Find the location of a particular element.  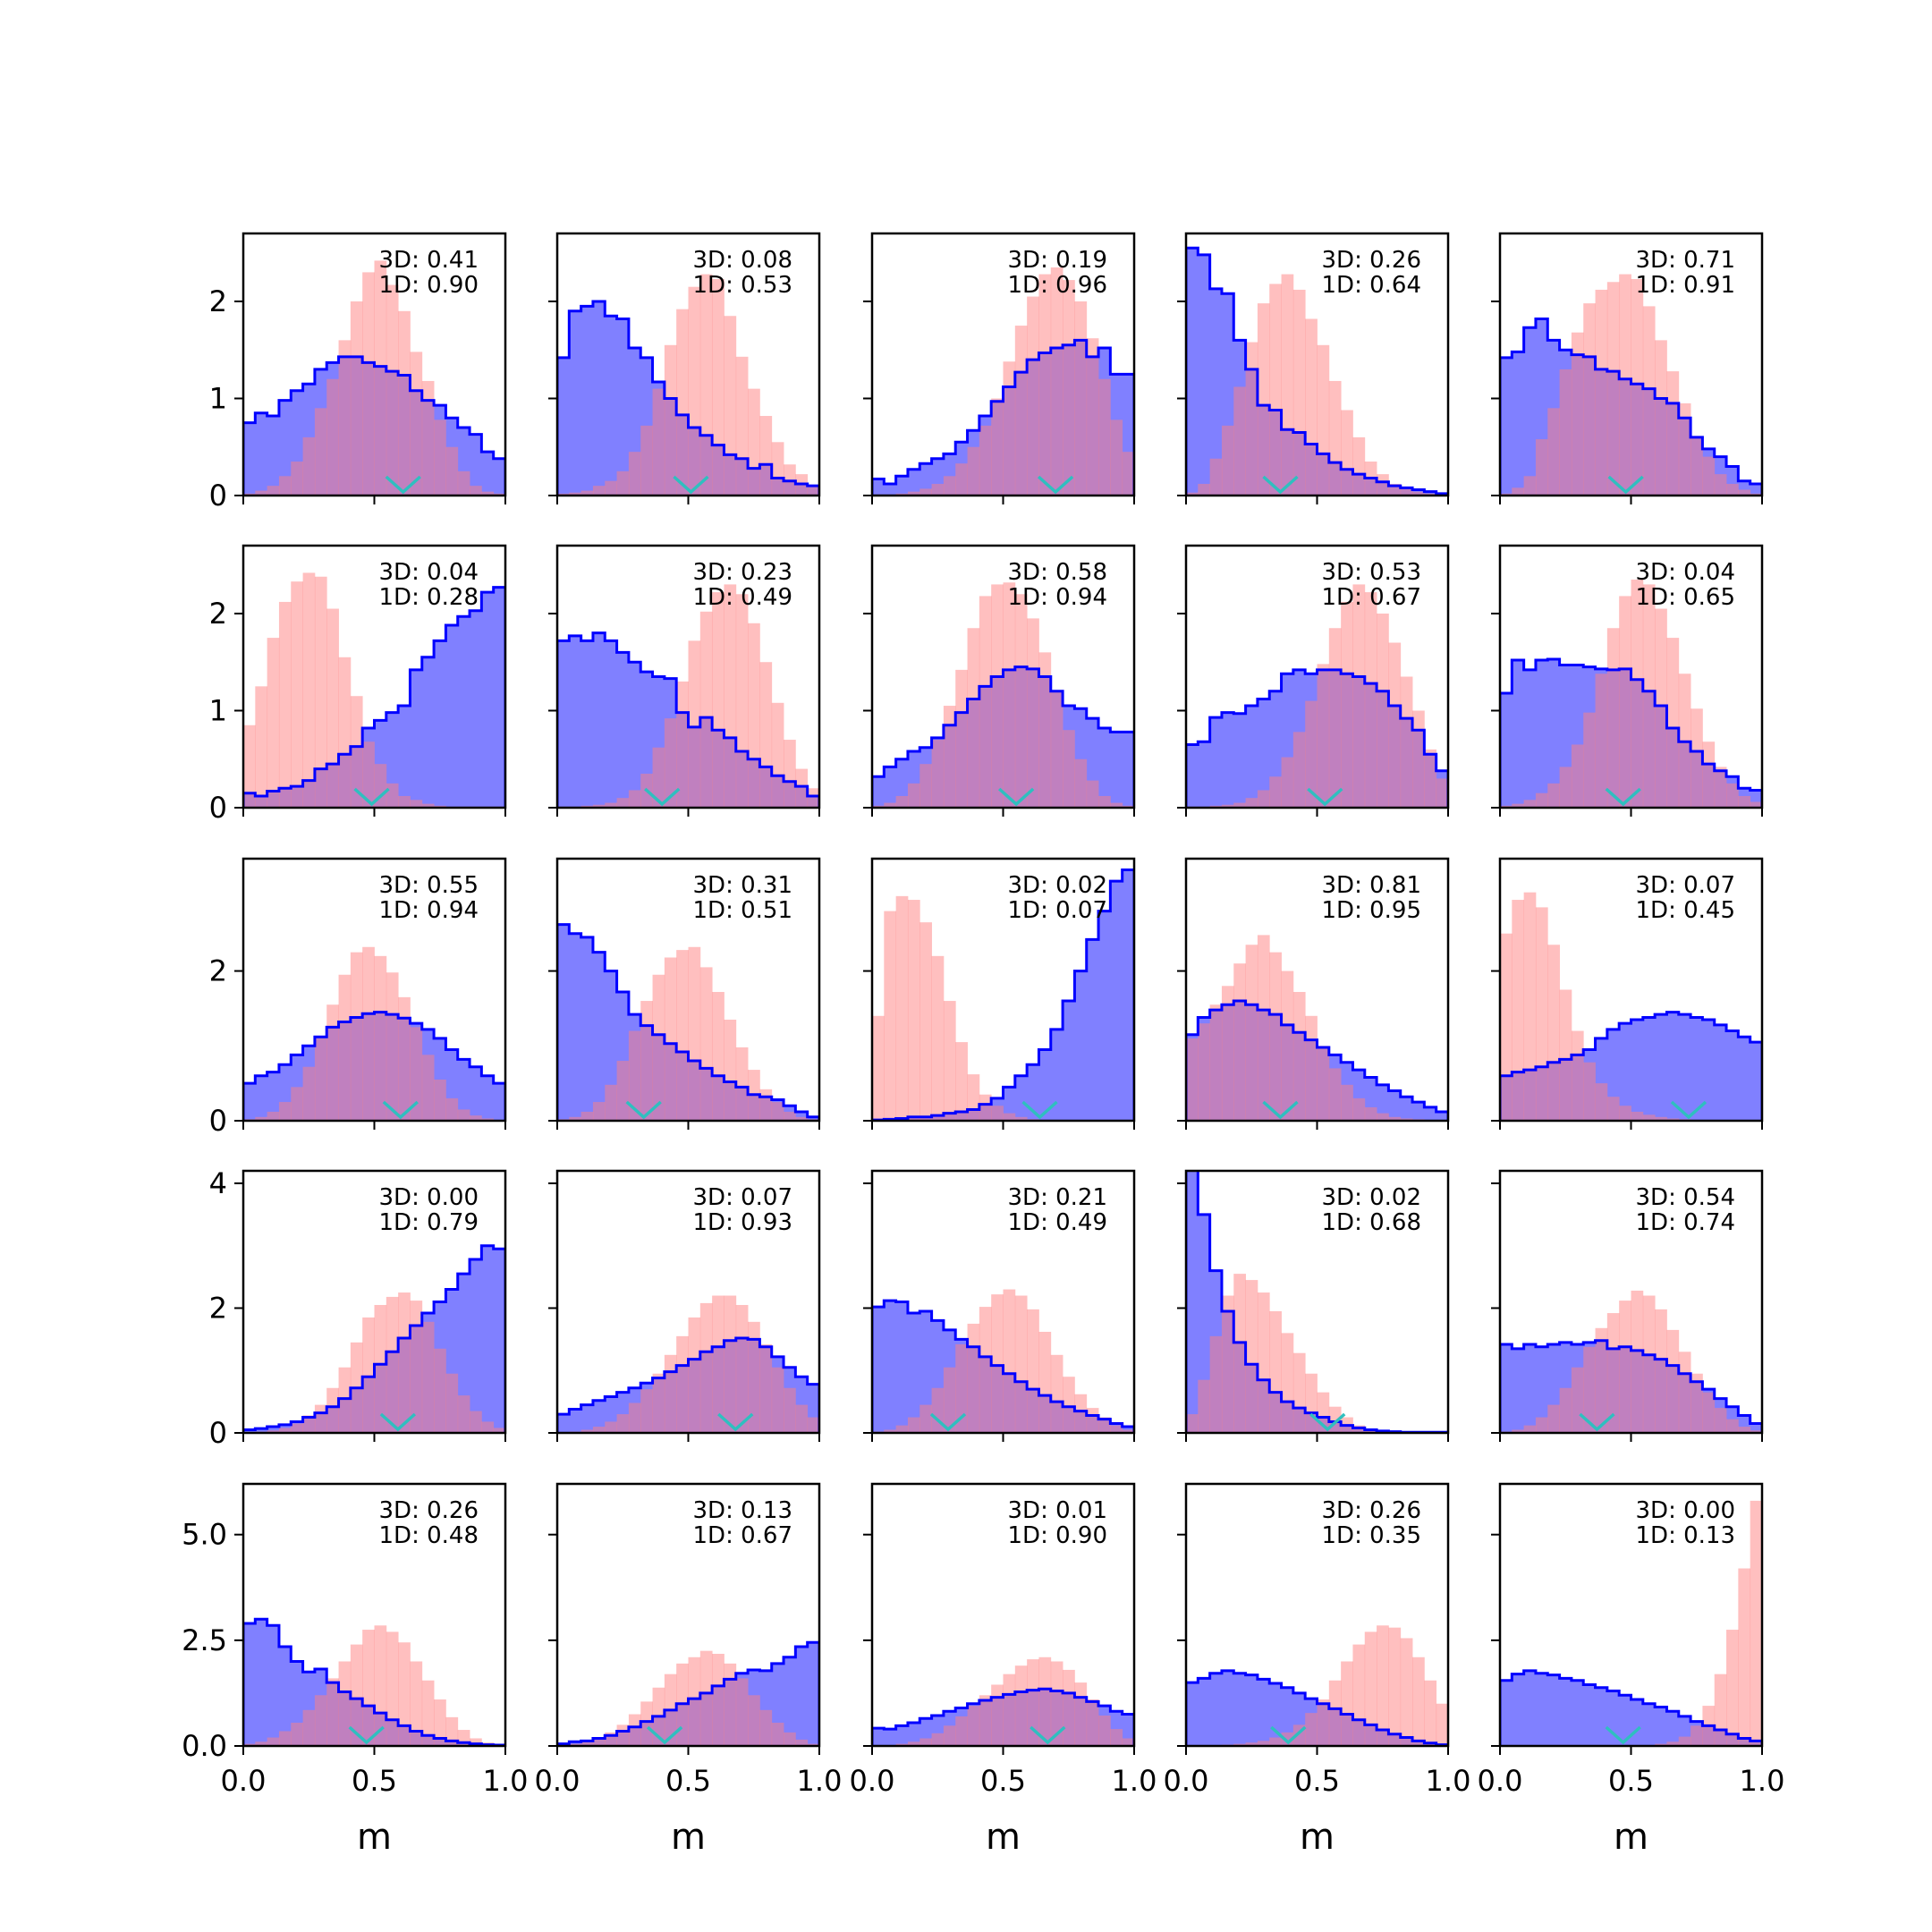

annotation-3d: 3D: 0.01 is located at coordinates (1057, 1510).